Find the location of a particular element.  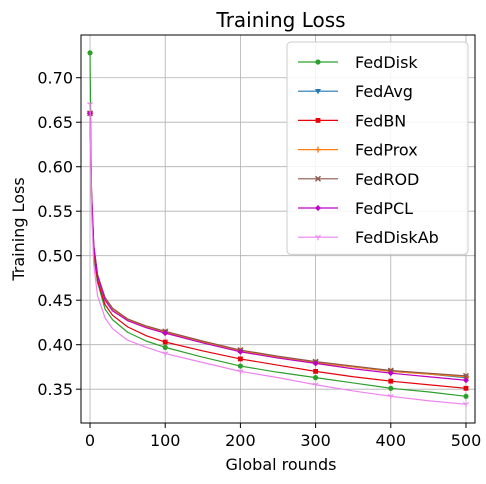

legend-item-feddisk: FedDisk is located at coordinates (358, 62).